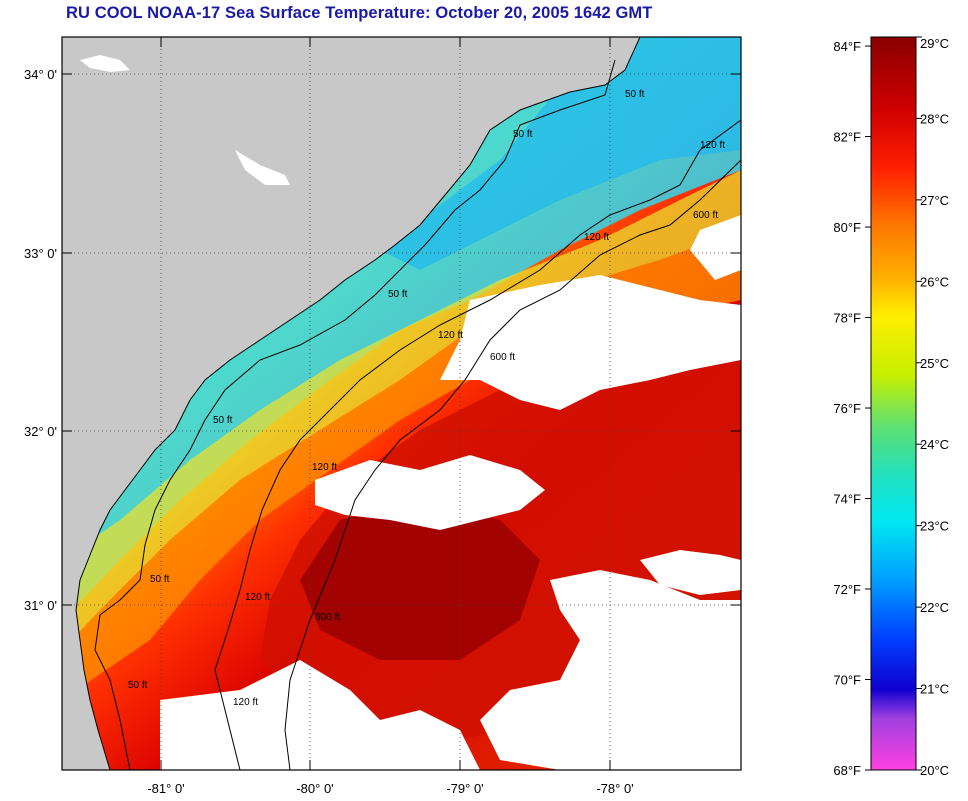 The image size is (968, 801). I want to click on colorbar-f-label: 84°F, so click(847, 46).